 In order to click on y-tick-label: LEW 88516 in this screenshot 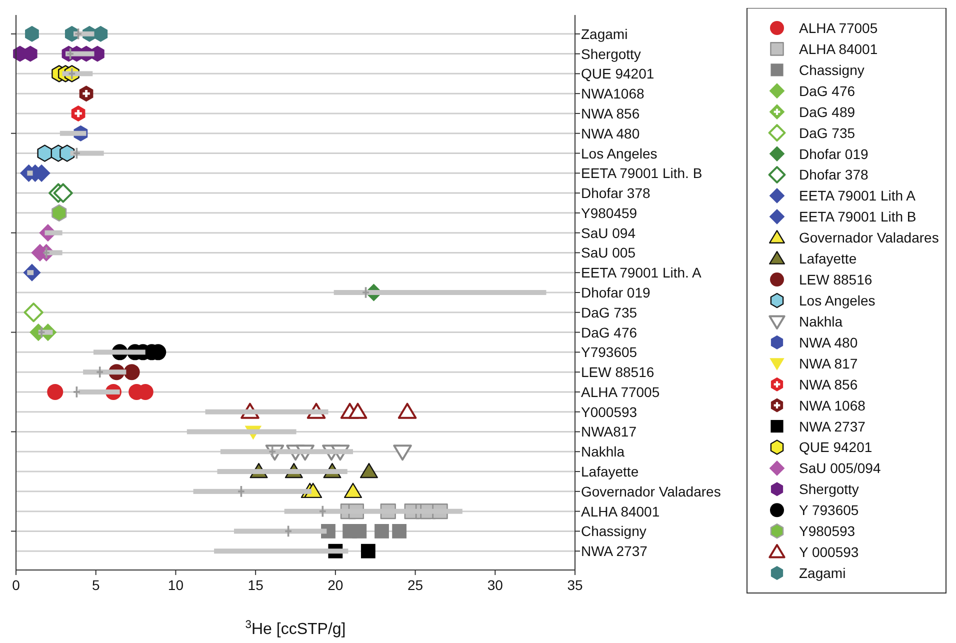, I will do `click(617, 372)`.